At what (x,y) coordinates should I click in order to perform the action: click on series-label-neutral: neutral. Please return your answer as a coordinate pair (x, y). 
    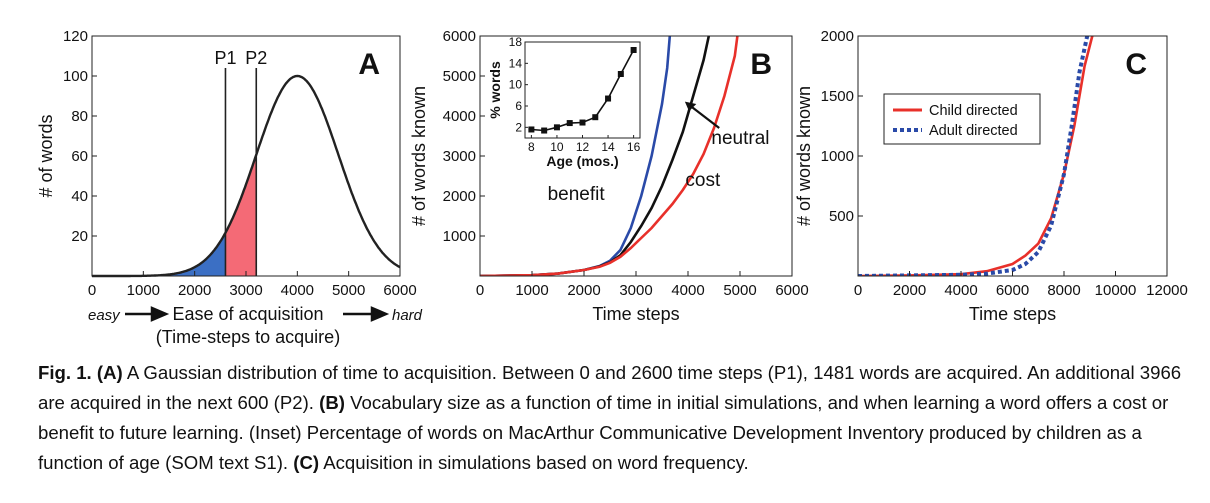
    Looking at the image, I should click on (740, 138).